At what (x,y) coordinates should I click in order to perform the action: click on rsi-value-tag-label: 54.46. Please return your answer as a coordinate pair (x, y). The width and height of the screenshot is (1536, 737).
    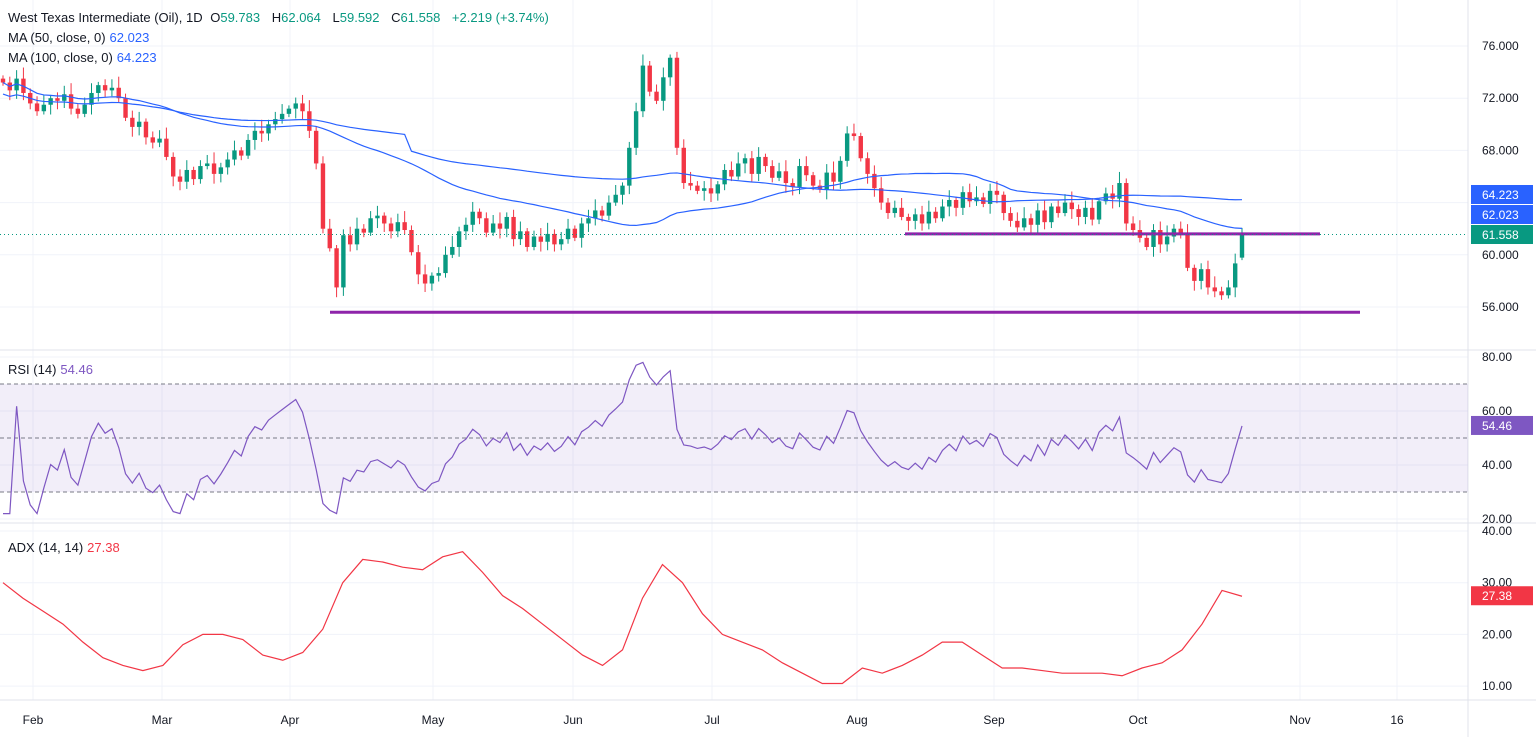
    Looking at the image, I should click on (1497, 426).